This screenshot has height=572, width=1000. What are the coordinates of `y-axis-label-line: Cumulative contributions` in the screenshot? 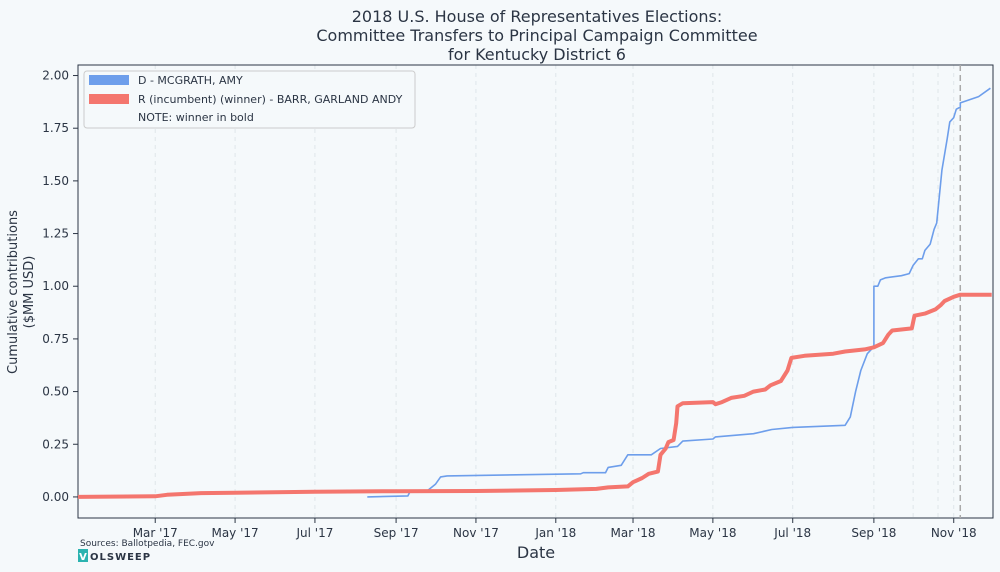 It's located at (13, 292).